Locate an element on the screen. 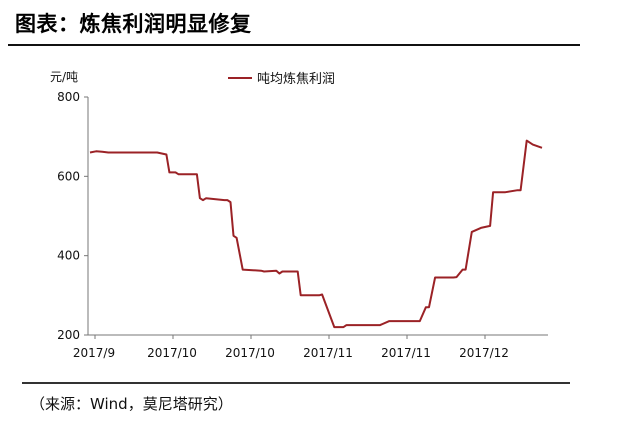  y-tick-label: 800 is located at coordinates (68, 97).